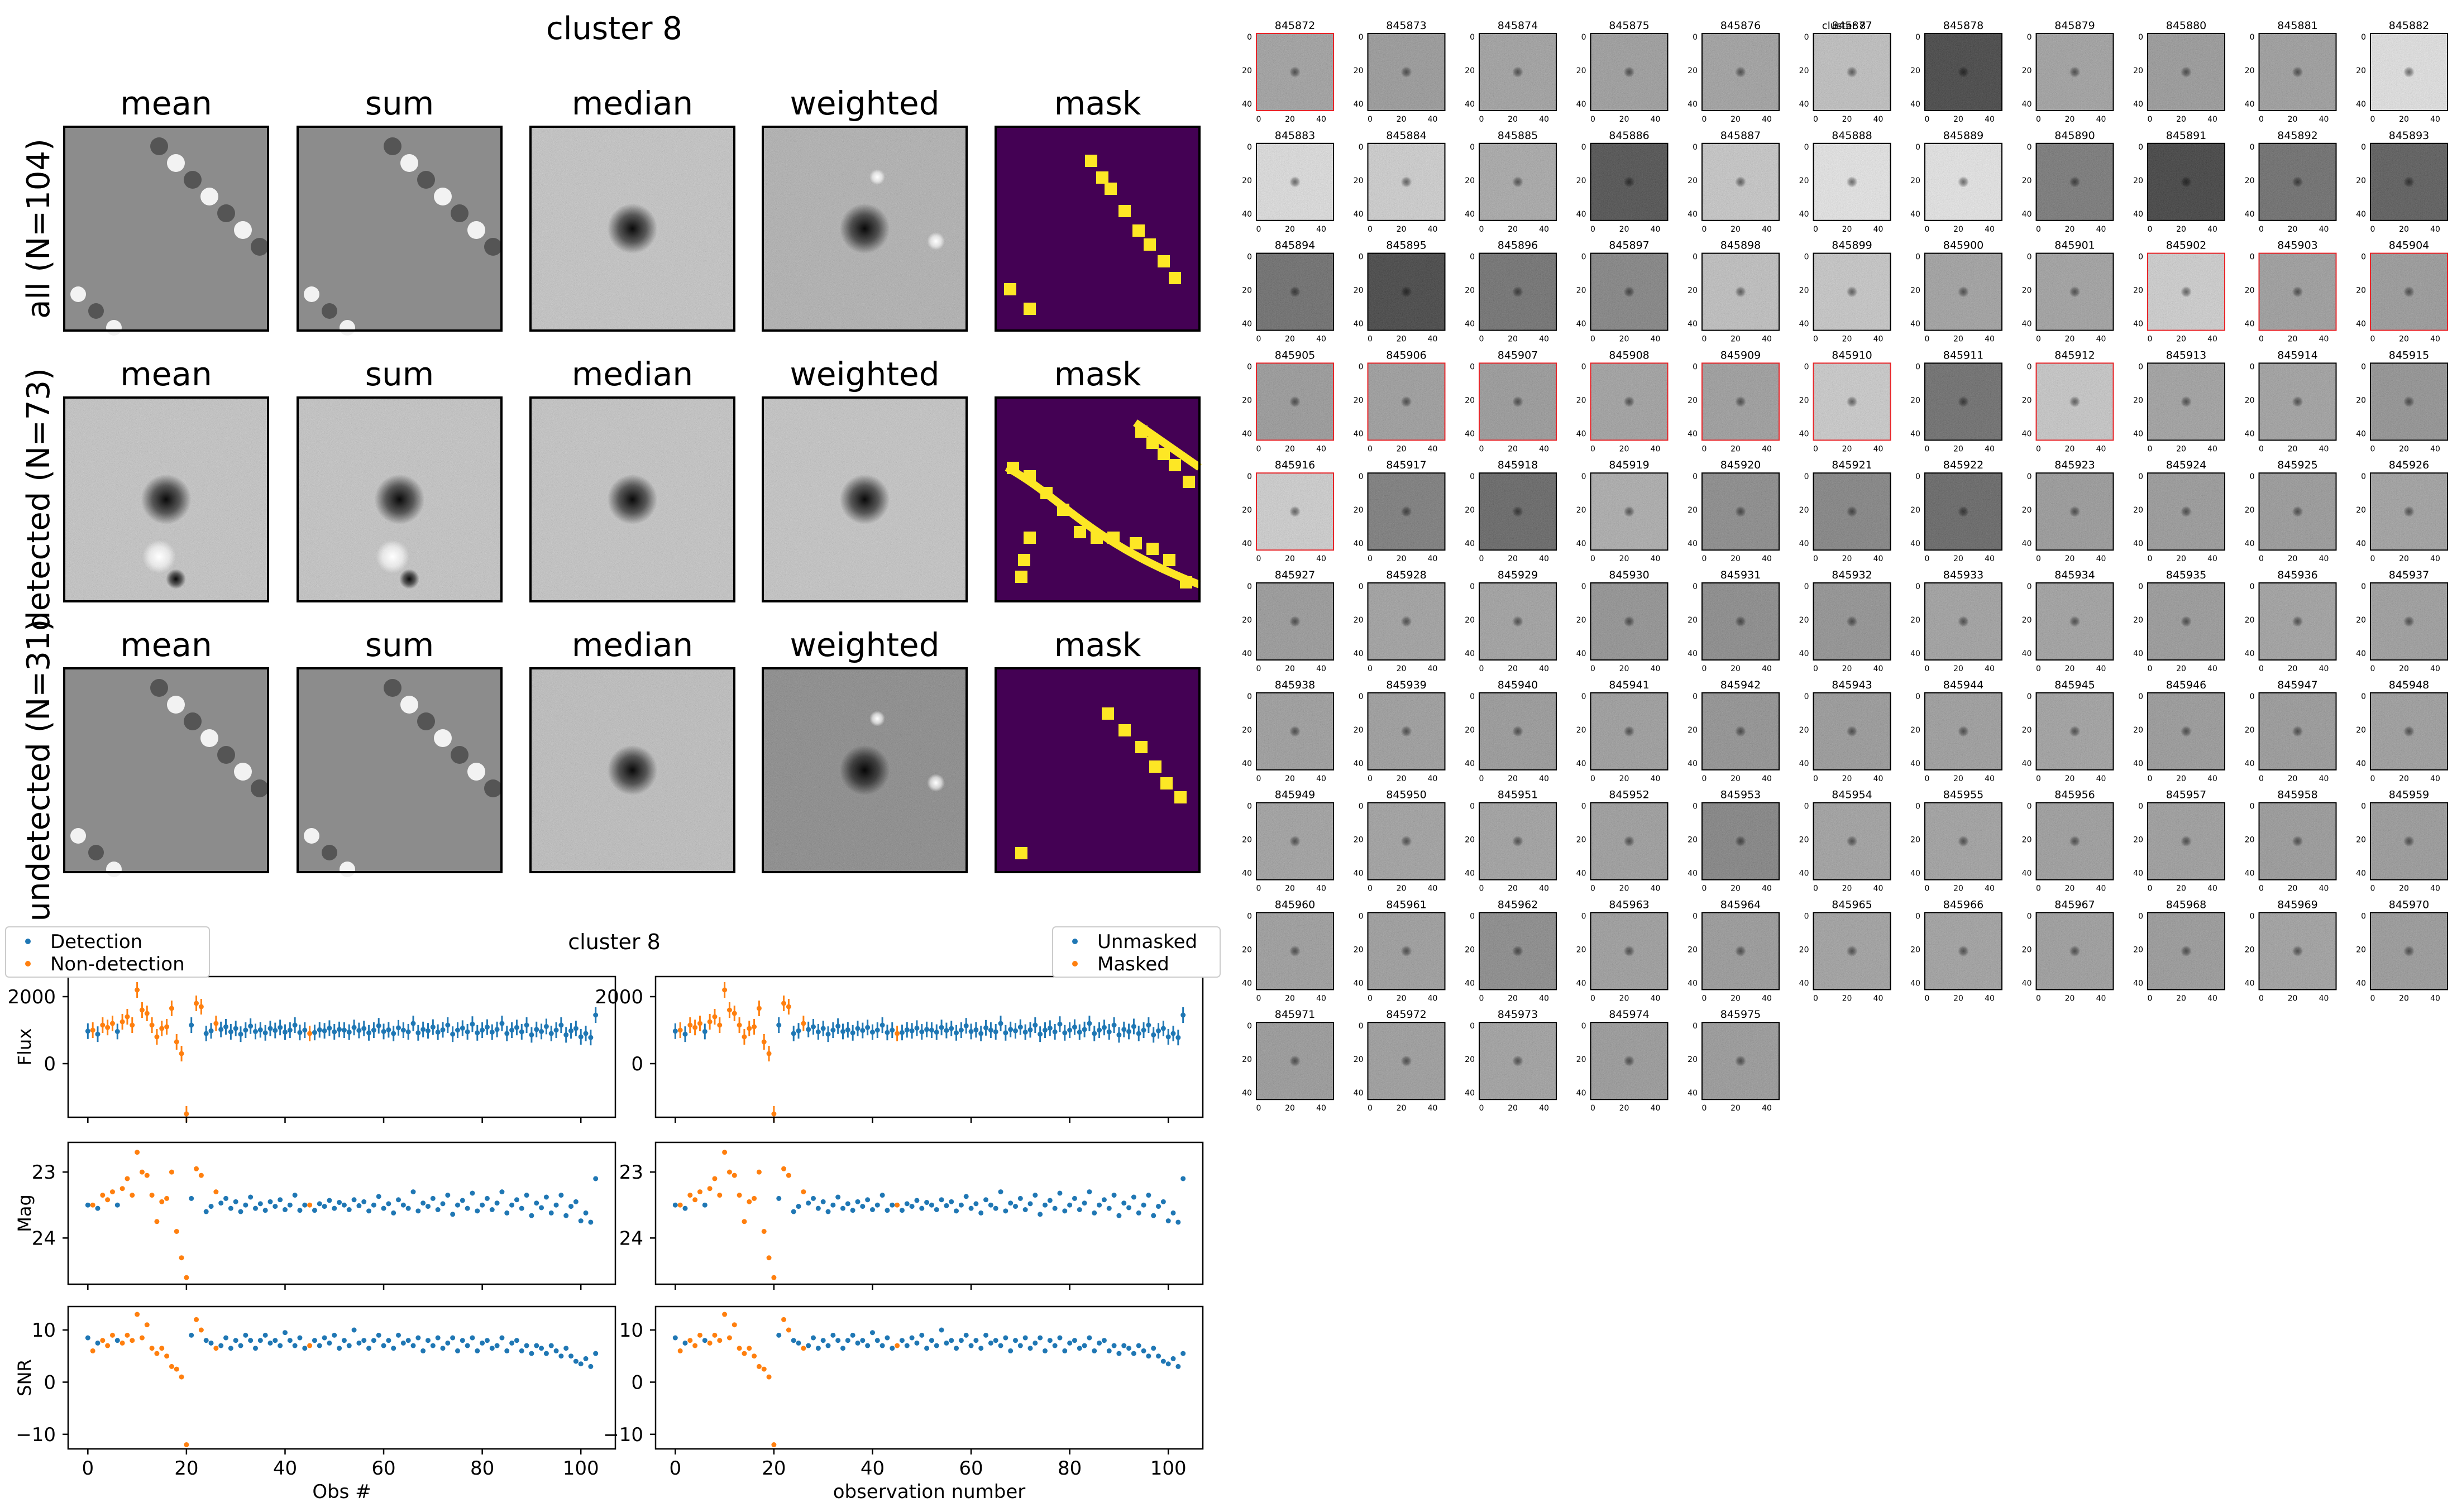  What do you see at coordinates (1740, 685) in the screenshot?
I see `cutout-id-label: 845942` at bounding box center [1740, 685].